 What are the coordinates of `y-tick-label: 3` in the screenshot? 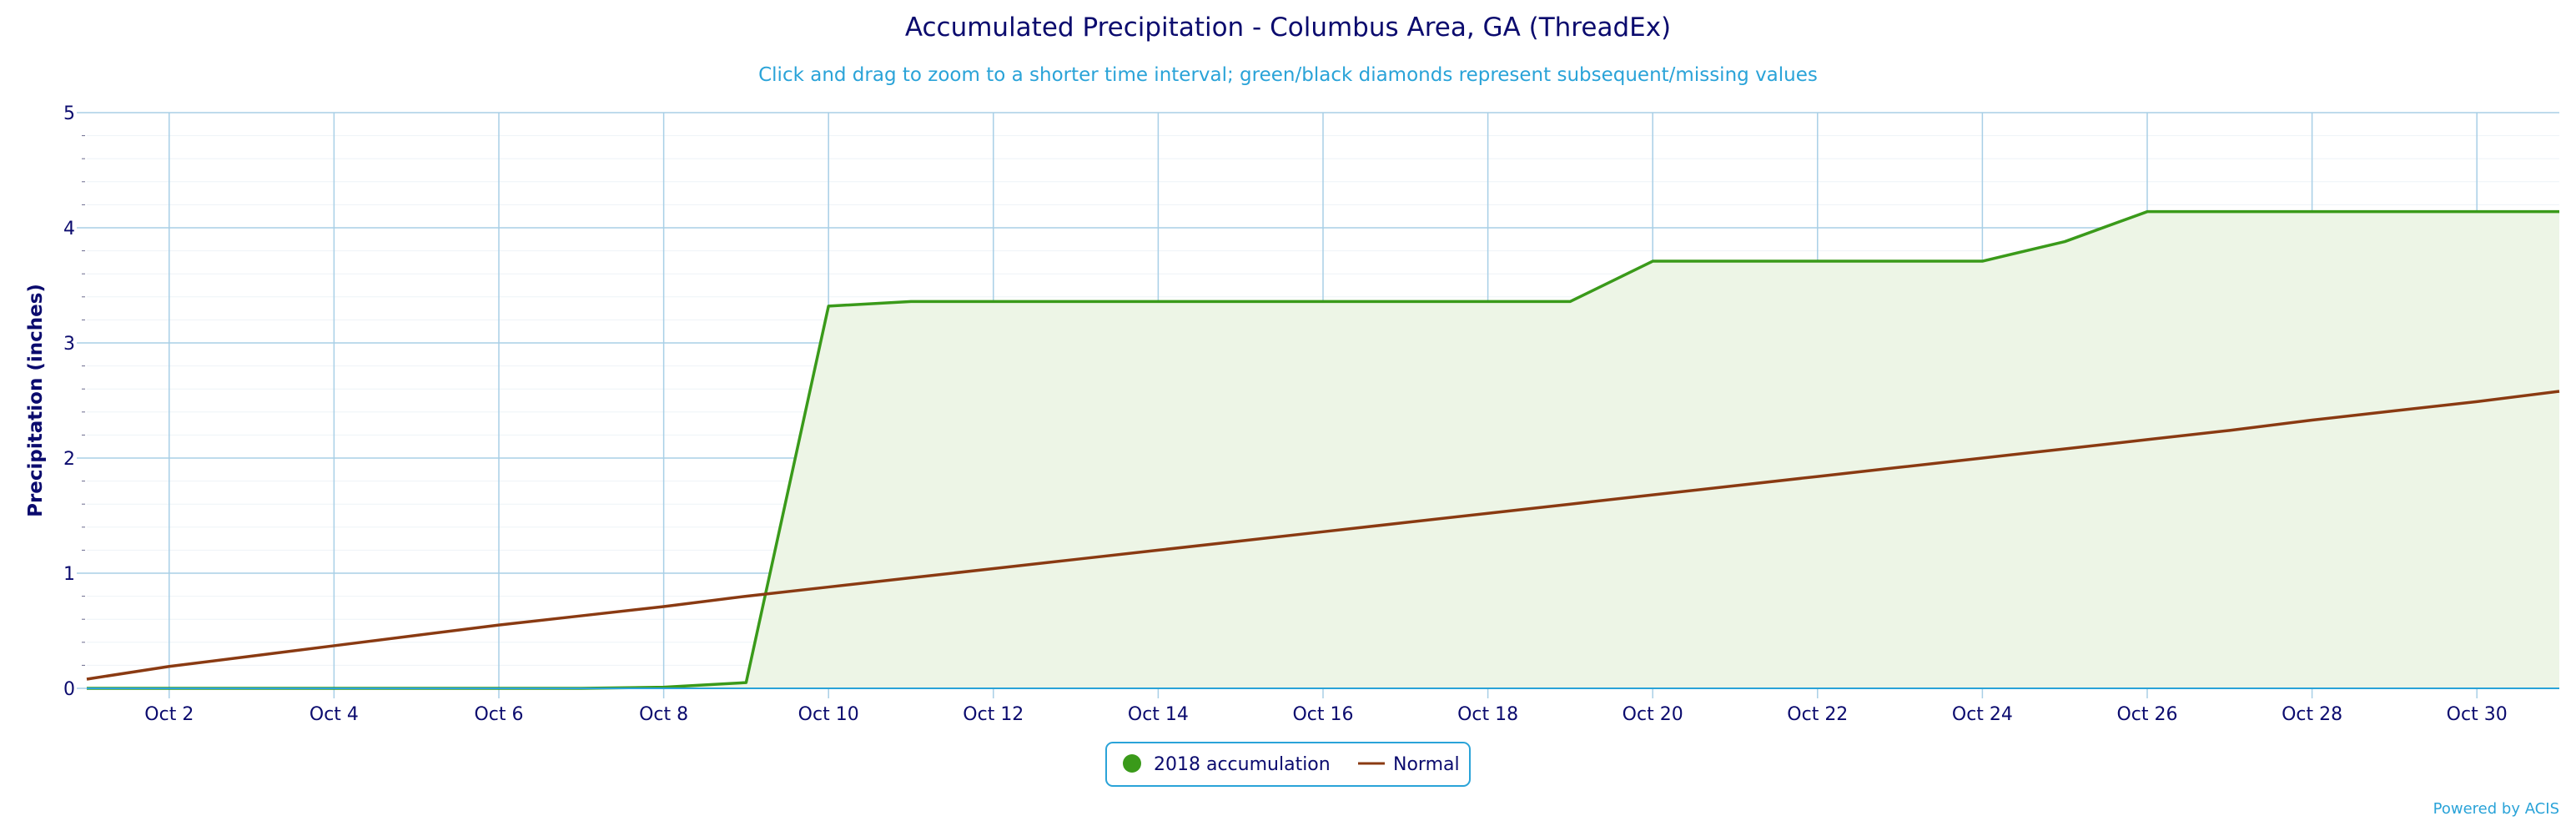 It's located at (69, 344).